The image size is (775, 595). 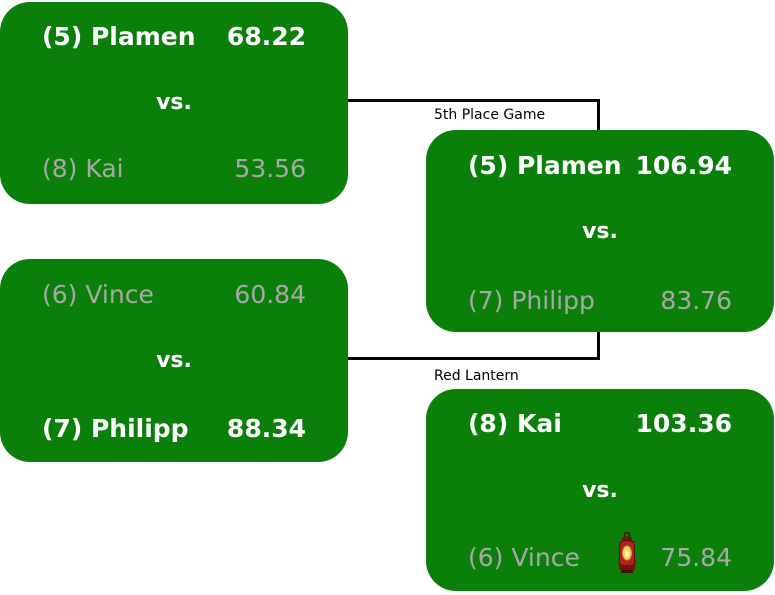 What do you see at coordinates (474, 358) in the screenshot?
I see `bracket-connector-bottom` at bounding box center [474, 358].